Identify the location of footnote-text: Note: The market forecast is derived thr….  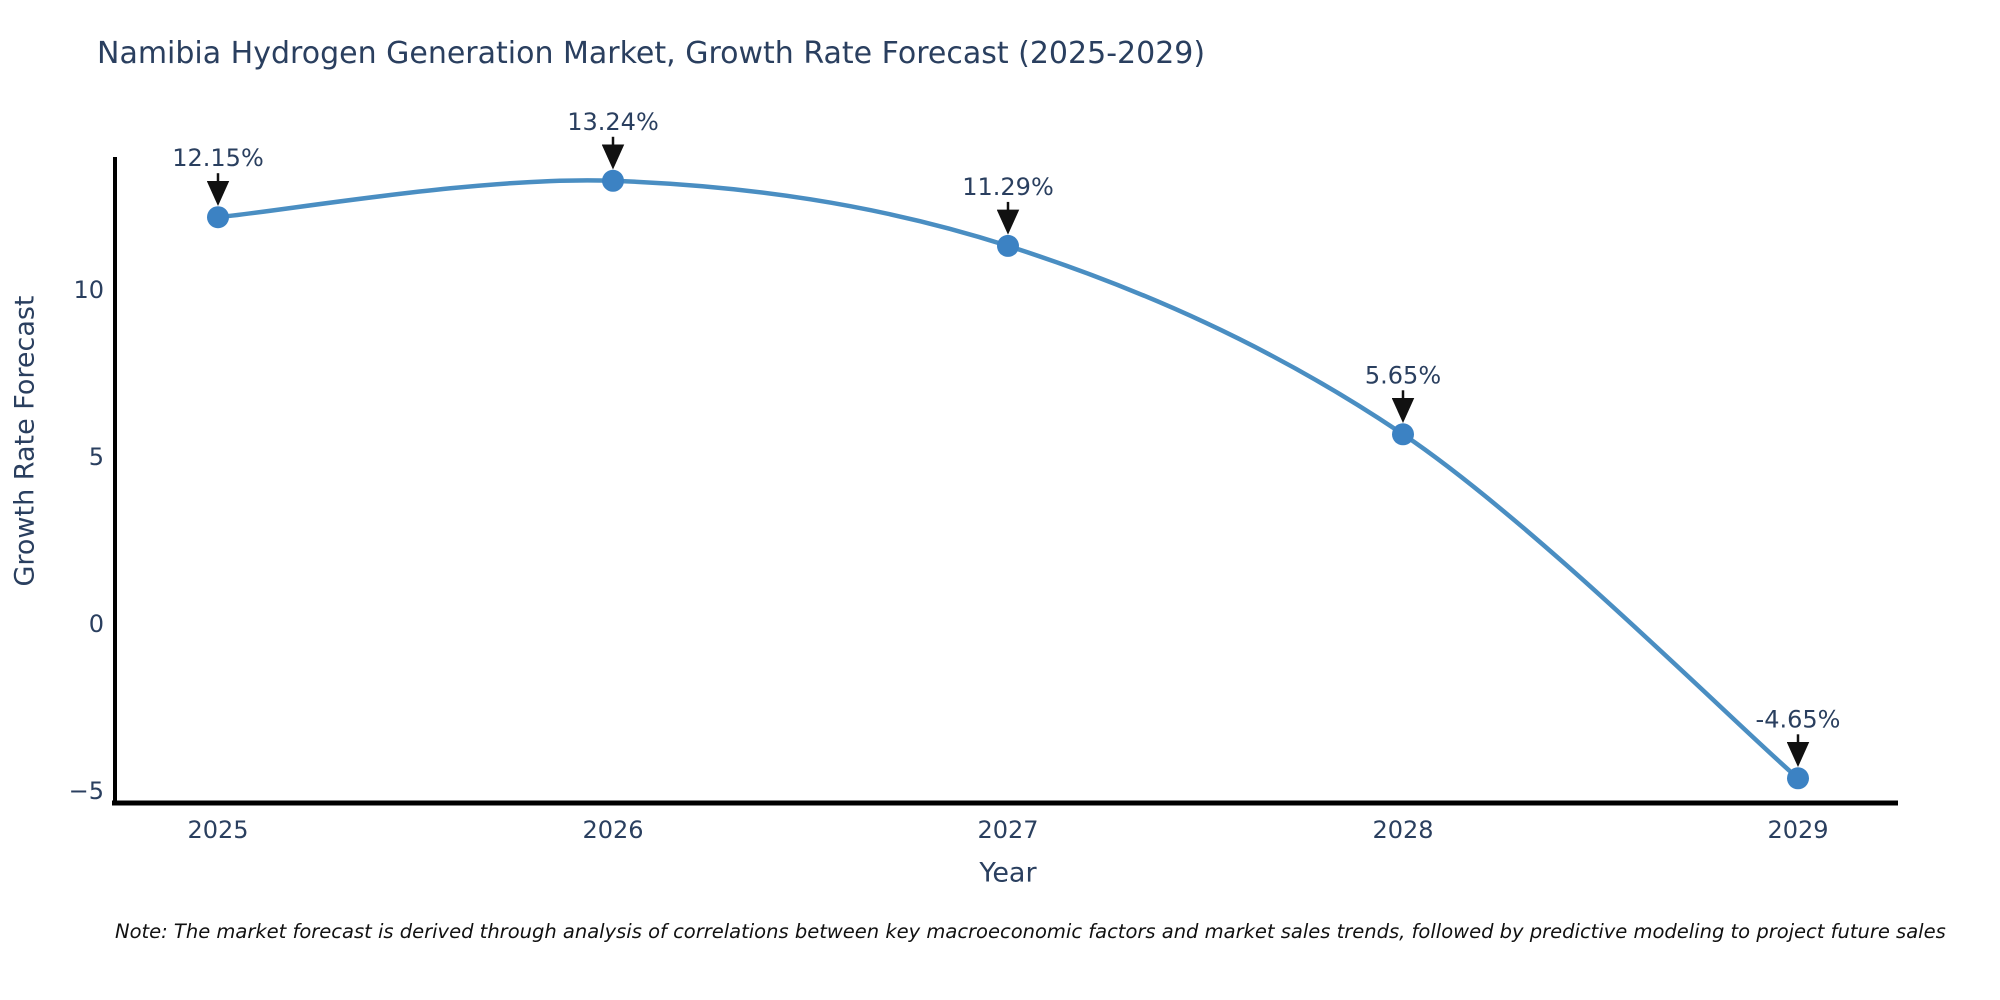
(1030, 931).